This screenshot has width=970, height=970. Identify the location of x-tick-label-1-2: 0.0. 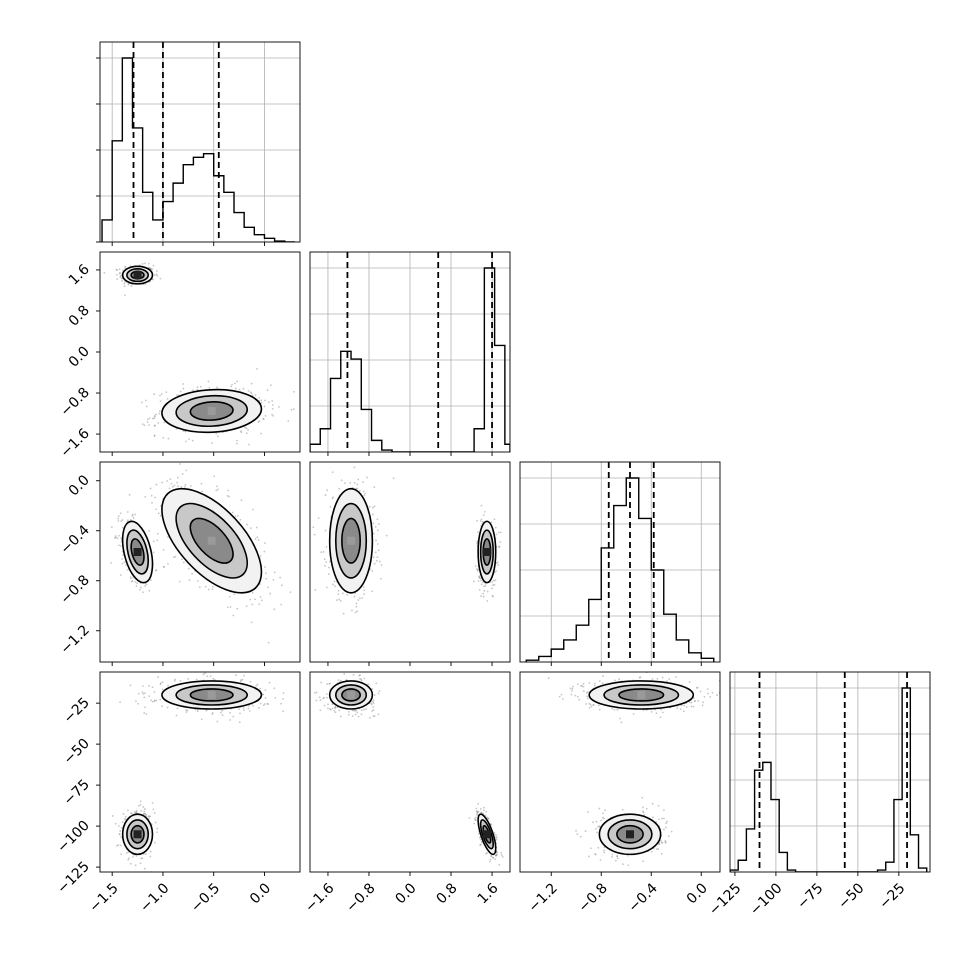
(406, 893).